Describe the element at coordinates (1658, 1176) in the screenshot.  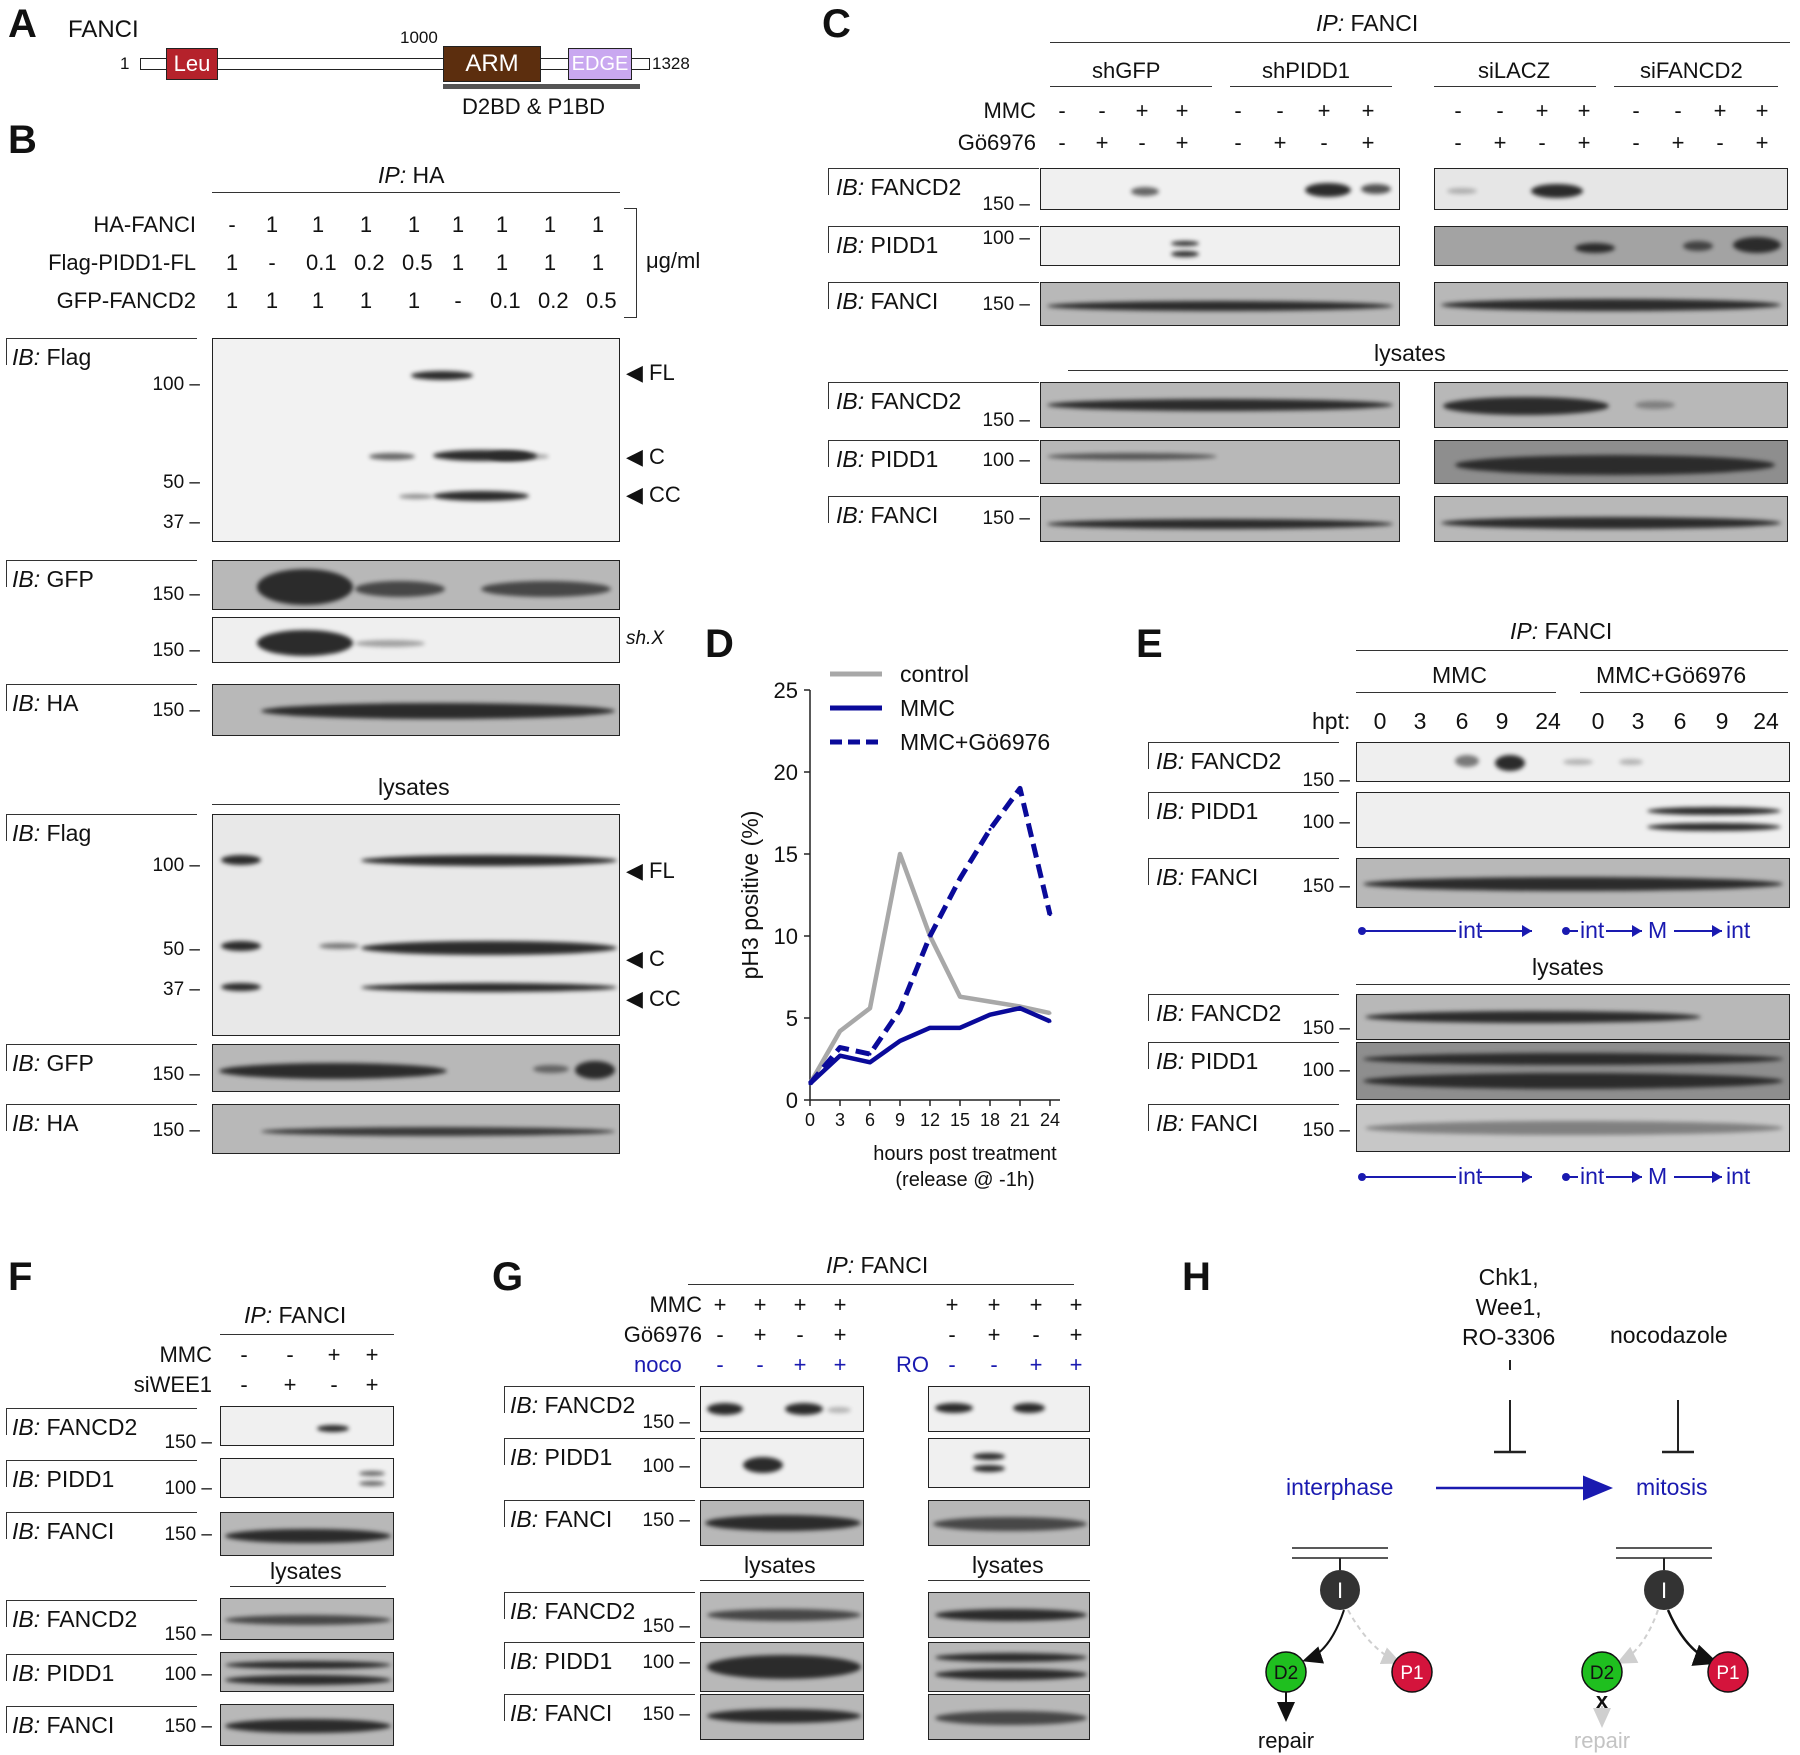
I see `e-phase-2-label-2: M` at that location.